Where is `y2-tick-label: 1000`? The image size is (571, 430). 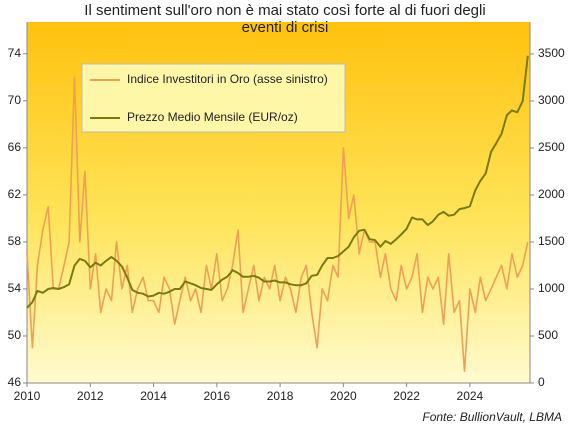 y2-tick-label: 1000 is located at coordinates (551, 288).